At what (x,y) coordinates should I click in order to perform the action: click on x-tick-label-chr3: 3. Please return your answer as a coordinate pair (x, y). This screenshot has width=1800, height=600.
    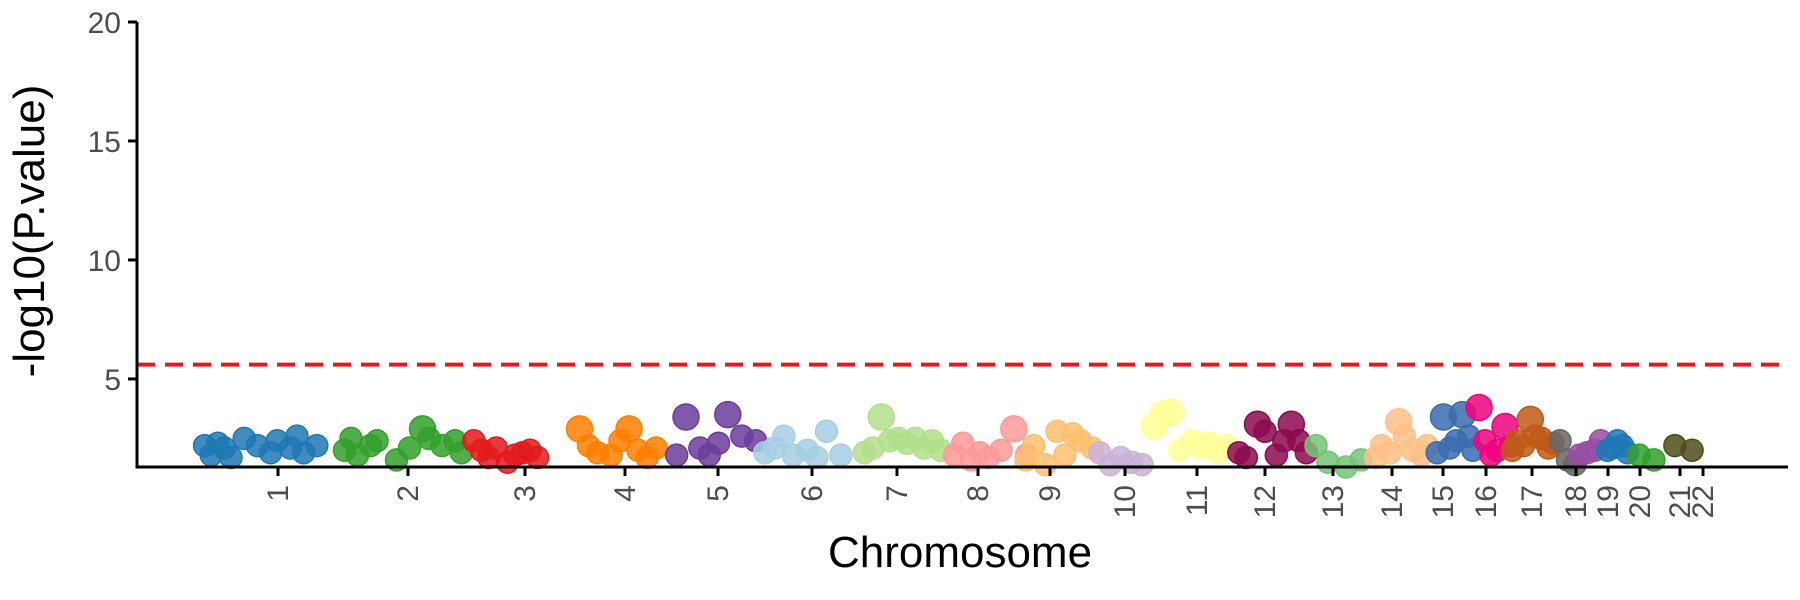
    Looking at the image, I should click on (525, 493).